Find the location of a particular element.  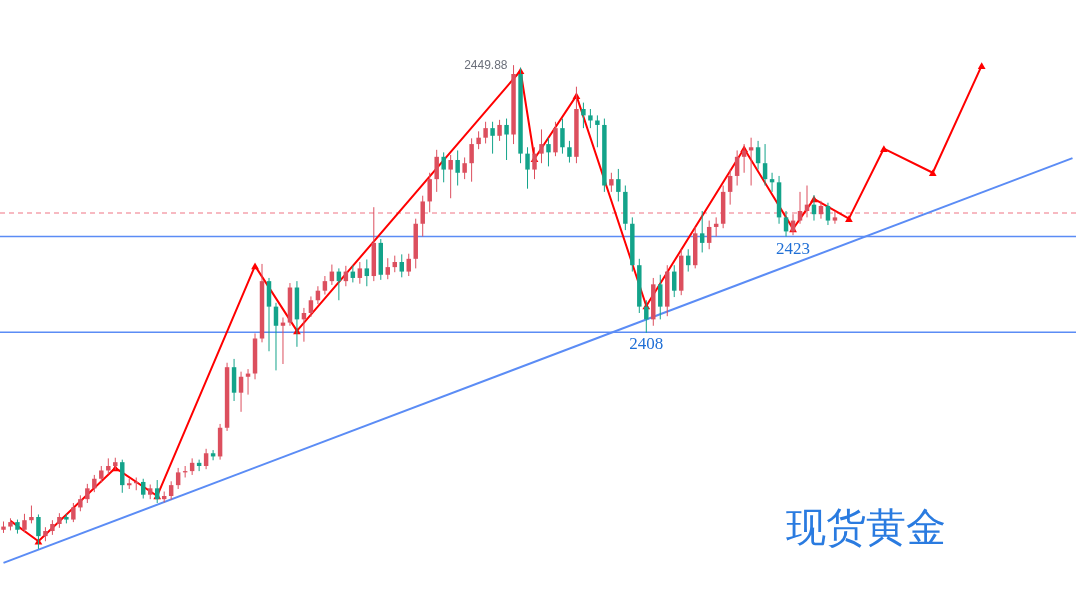

ref-line-label: 2423 is located at coordinates (793, 248).